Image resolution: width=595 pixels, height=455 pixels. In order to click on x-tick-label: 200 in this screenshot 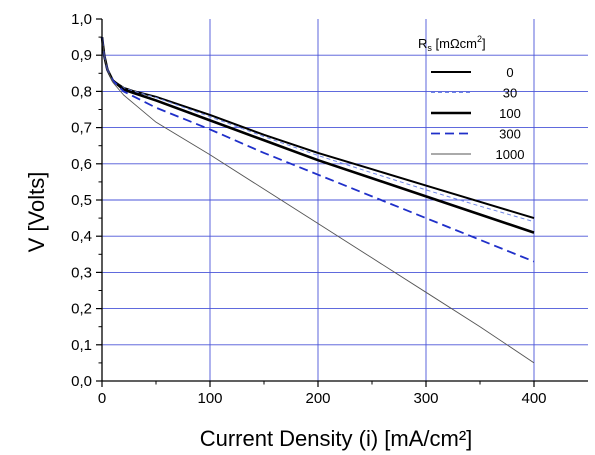, I will do `click(317, 398)`.